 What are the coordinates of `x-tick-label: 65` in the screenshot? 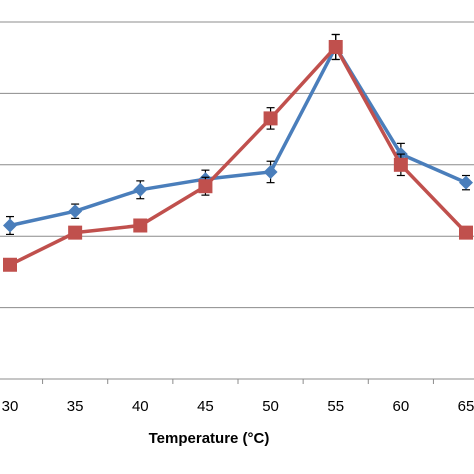 It's located at (466, 406).